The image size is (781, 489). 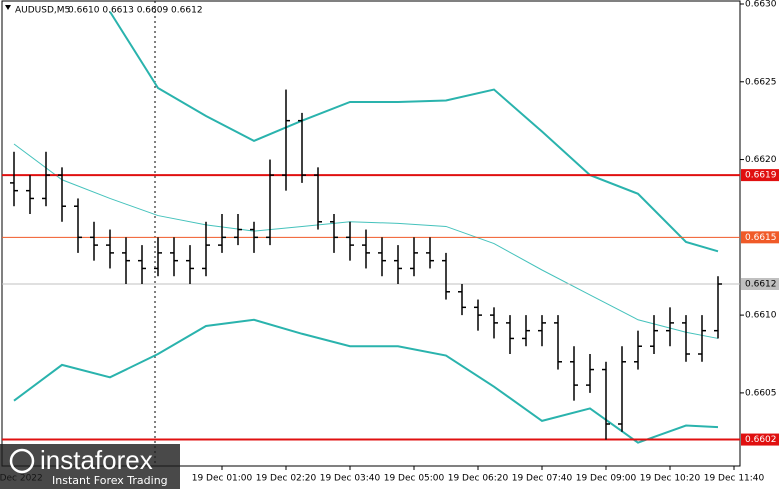 I want to click on y-tick-label: 0.6620, so click(x=761, y=160).